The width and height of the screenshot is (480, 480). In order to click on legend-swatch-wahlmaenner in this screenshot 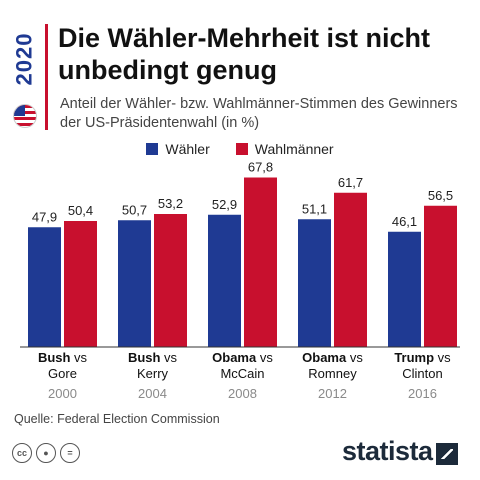, I will do `click(241, 149)`.